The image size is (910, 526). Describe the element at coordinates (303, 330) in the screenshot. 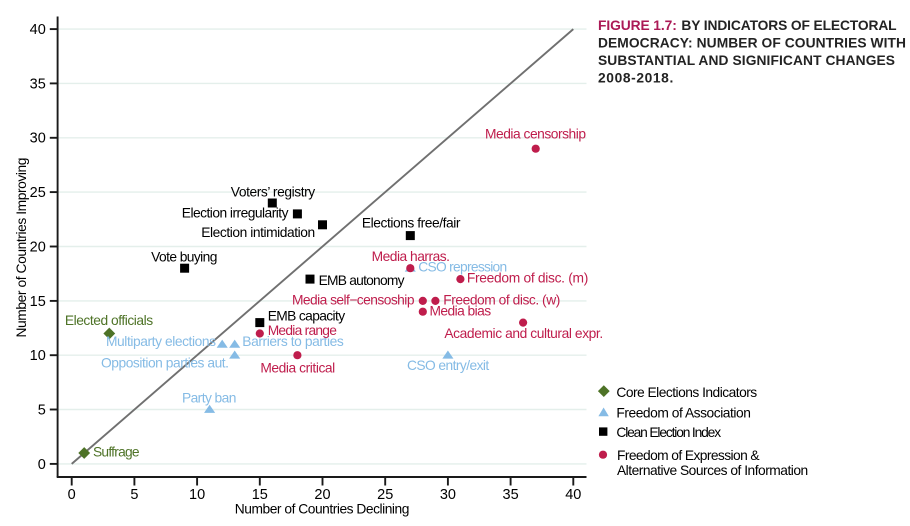

I see `svg-text: Media range` at that location.